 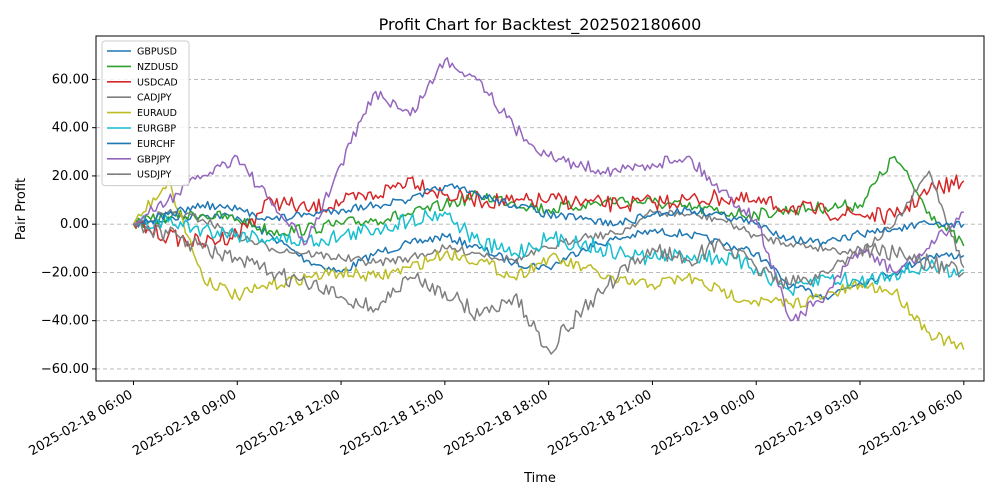 What do you see at coordinates (539, 478) in the screenshot?
I see `x-axis-label: Time` at bounding box center [539, 478].